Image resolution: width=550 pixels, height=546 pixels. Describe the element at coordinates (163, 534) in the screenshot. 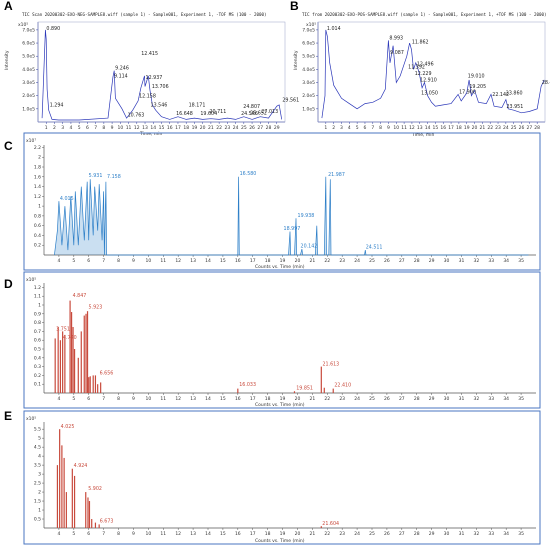

I see `panel-e-x-tick-label: 11` at that location.